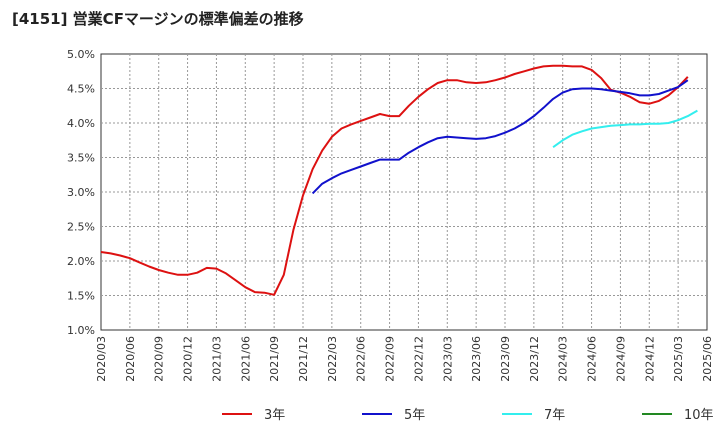  What do you see at coordinates (274, 359) in the screenshot?
I see `x-tick-label: 2021/09` at bounding box center [274, 359].